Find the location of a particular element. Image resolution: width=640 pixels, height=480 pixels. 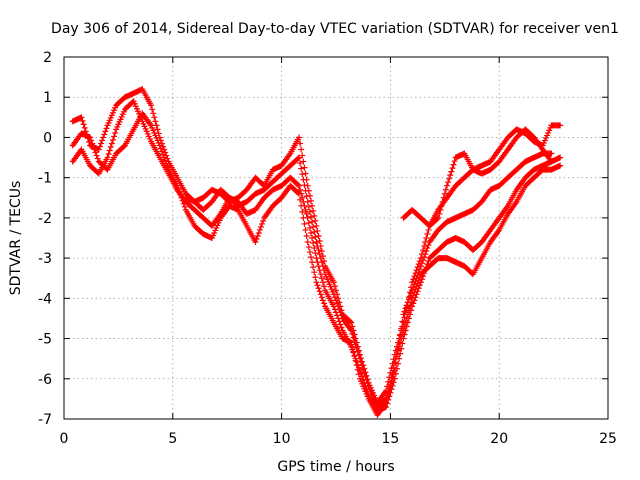

x-tick-label: 0 is located at coordinates (64, 439).